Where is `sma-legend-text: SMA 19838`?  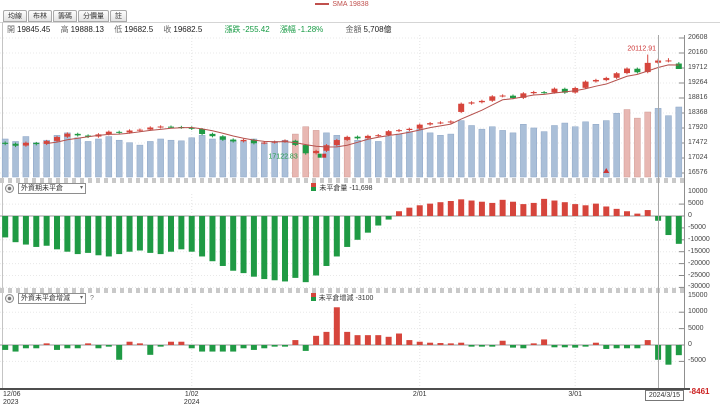 sma-legend-text: SMA 19838 is located at coordinates (350, 4).